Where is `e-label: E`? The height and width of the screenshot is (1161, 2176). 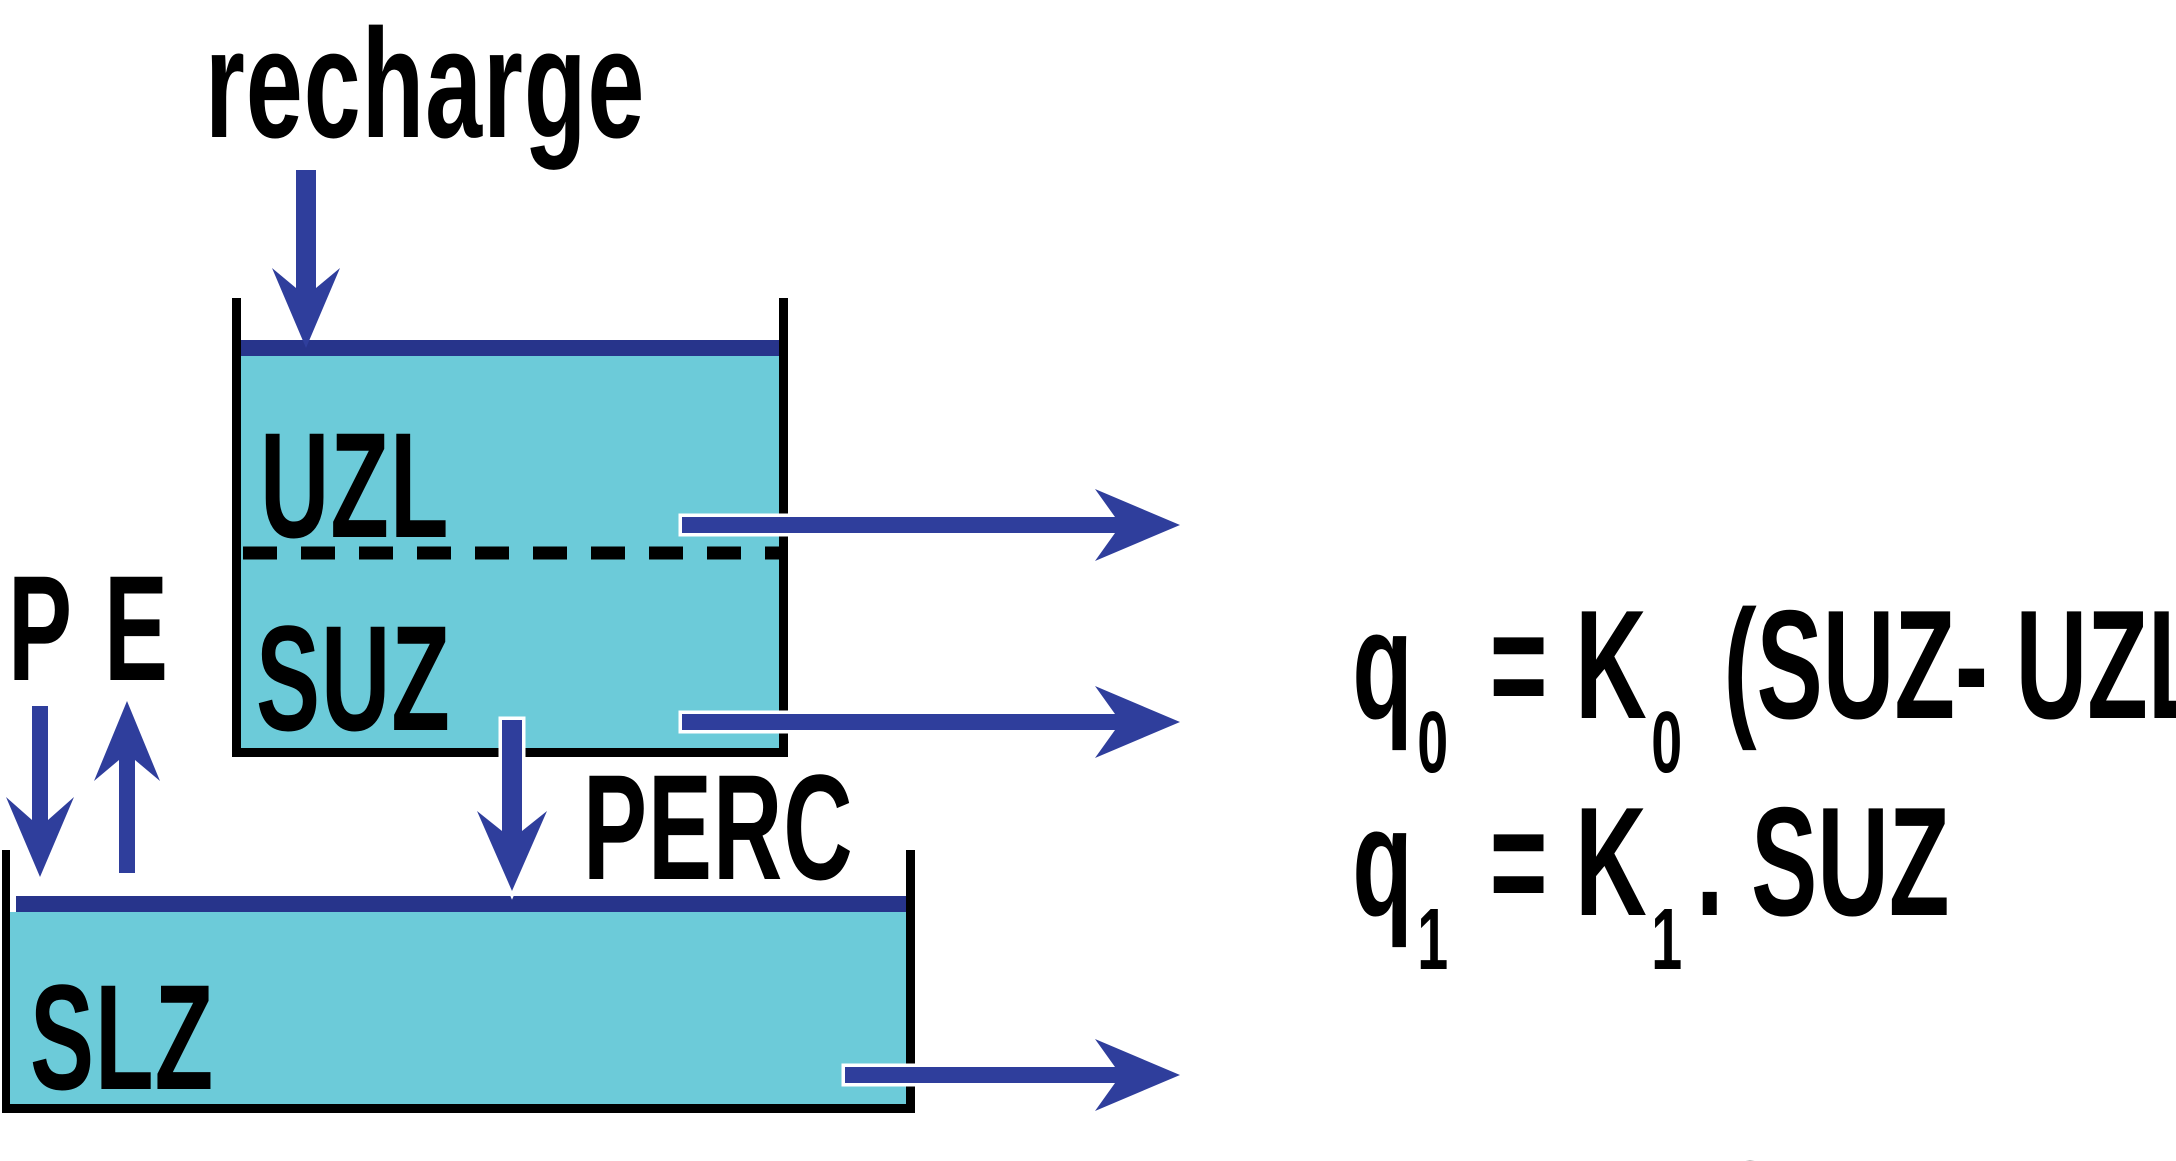 e-label: E is located at coordinates (136, 628).